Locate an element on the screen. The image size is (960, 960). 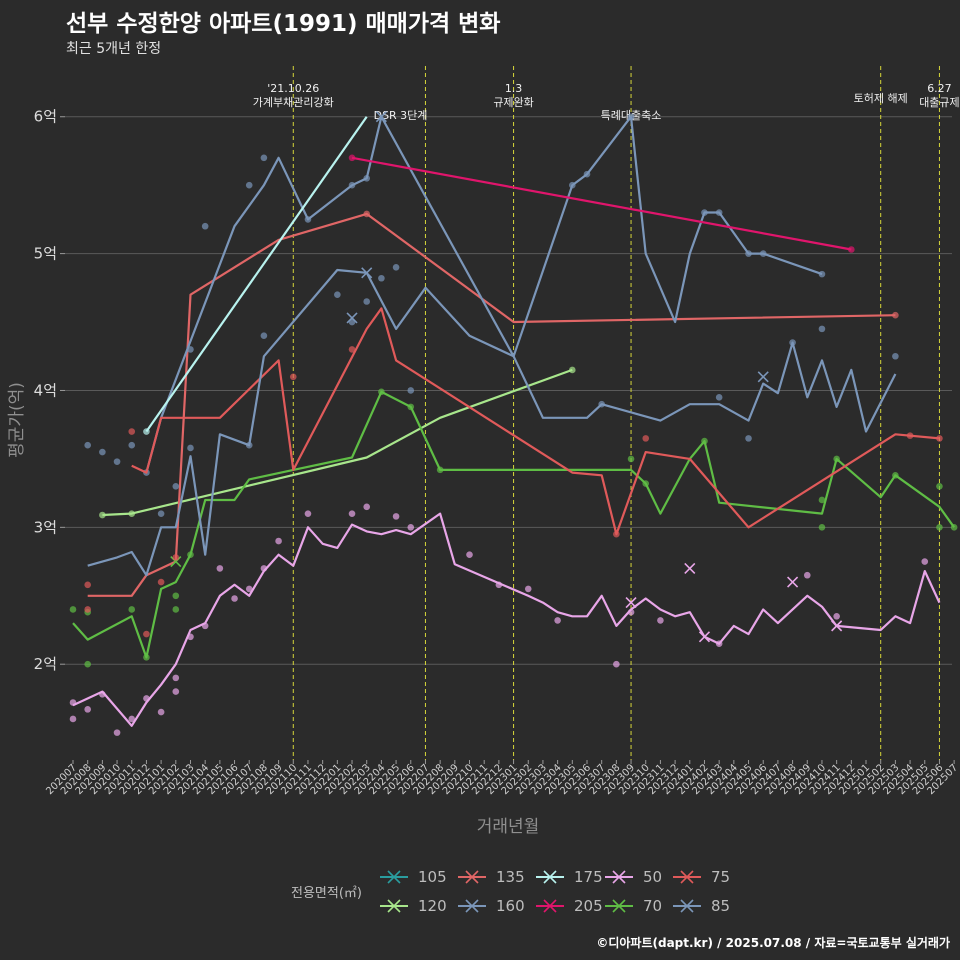
legend-item-70: 70 is located at coordinates (633, 906).